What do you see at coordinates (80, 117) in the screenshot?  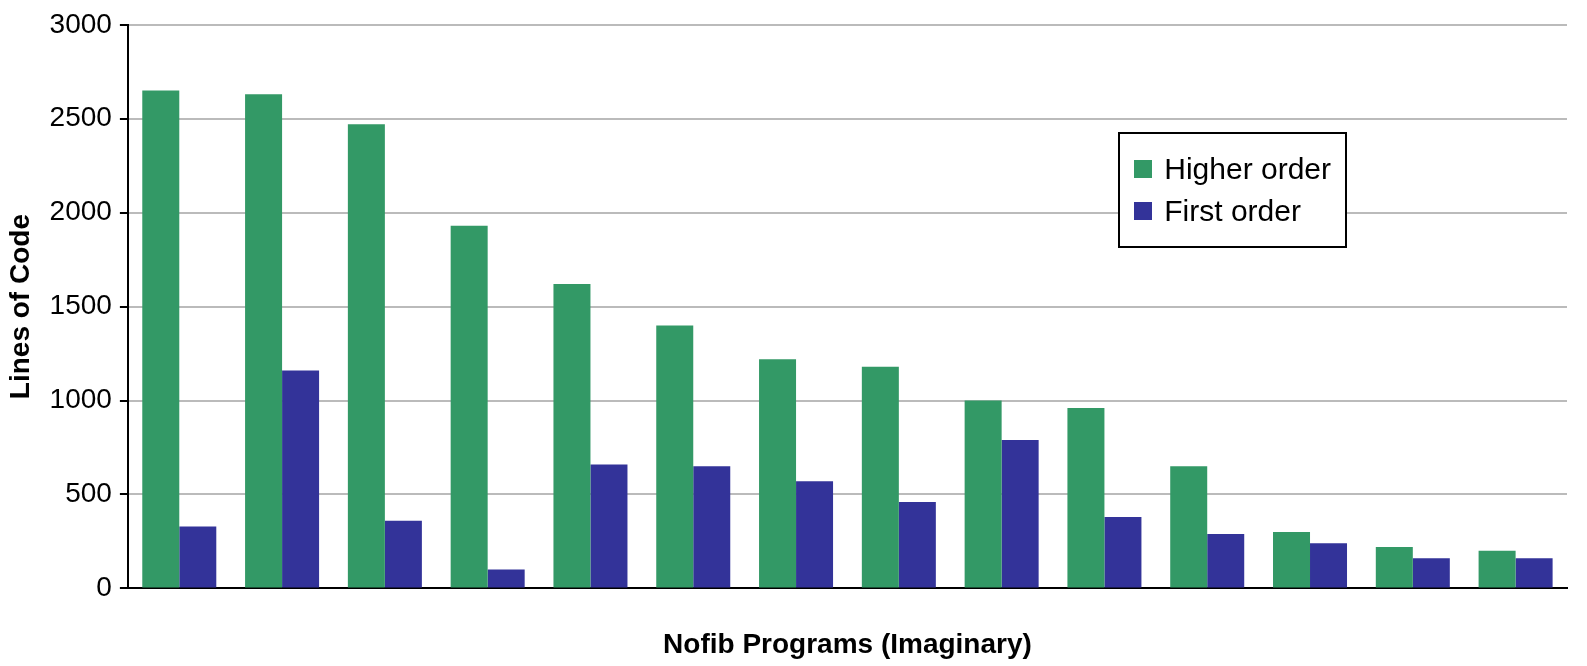 I see `y-tick-label: 2500` at bounding box center [80, 117].